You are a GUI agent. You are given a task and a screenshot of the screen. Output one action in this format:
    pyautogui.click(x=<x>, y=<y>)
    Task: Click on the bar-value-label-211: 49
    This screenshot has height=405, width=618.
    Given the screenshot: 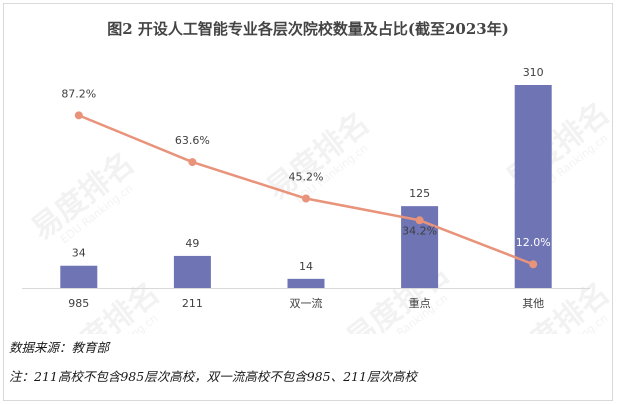 What is the action you would take?
    pyautogui.click(x=192, y=243)
    